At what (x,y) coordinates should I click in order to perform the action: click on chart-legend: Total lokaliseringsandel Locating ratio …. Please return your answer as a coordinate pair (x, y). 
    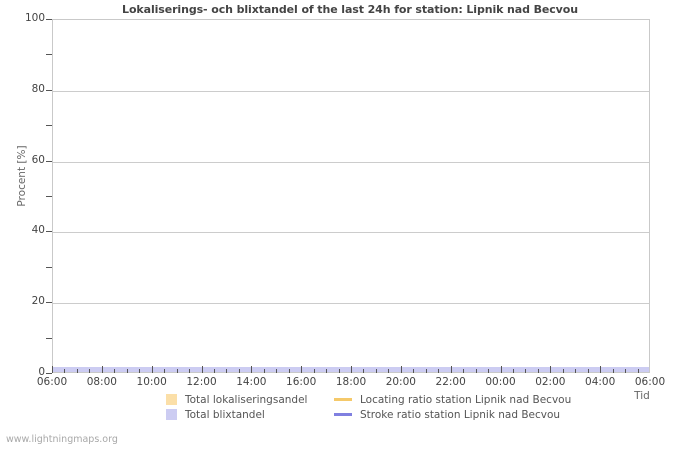
    Looking at the image, I should click on (401, 407).